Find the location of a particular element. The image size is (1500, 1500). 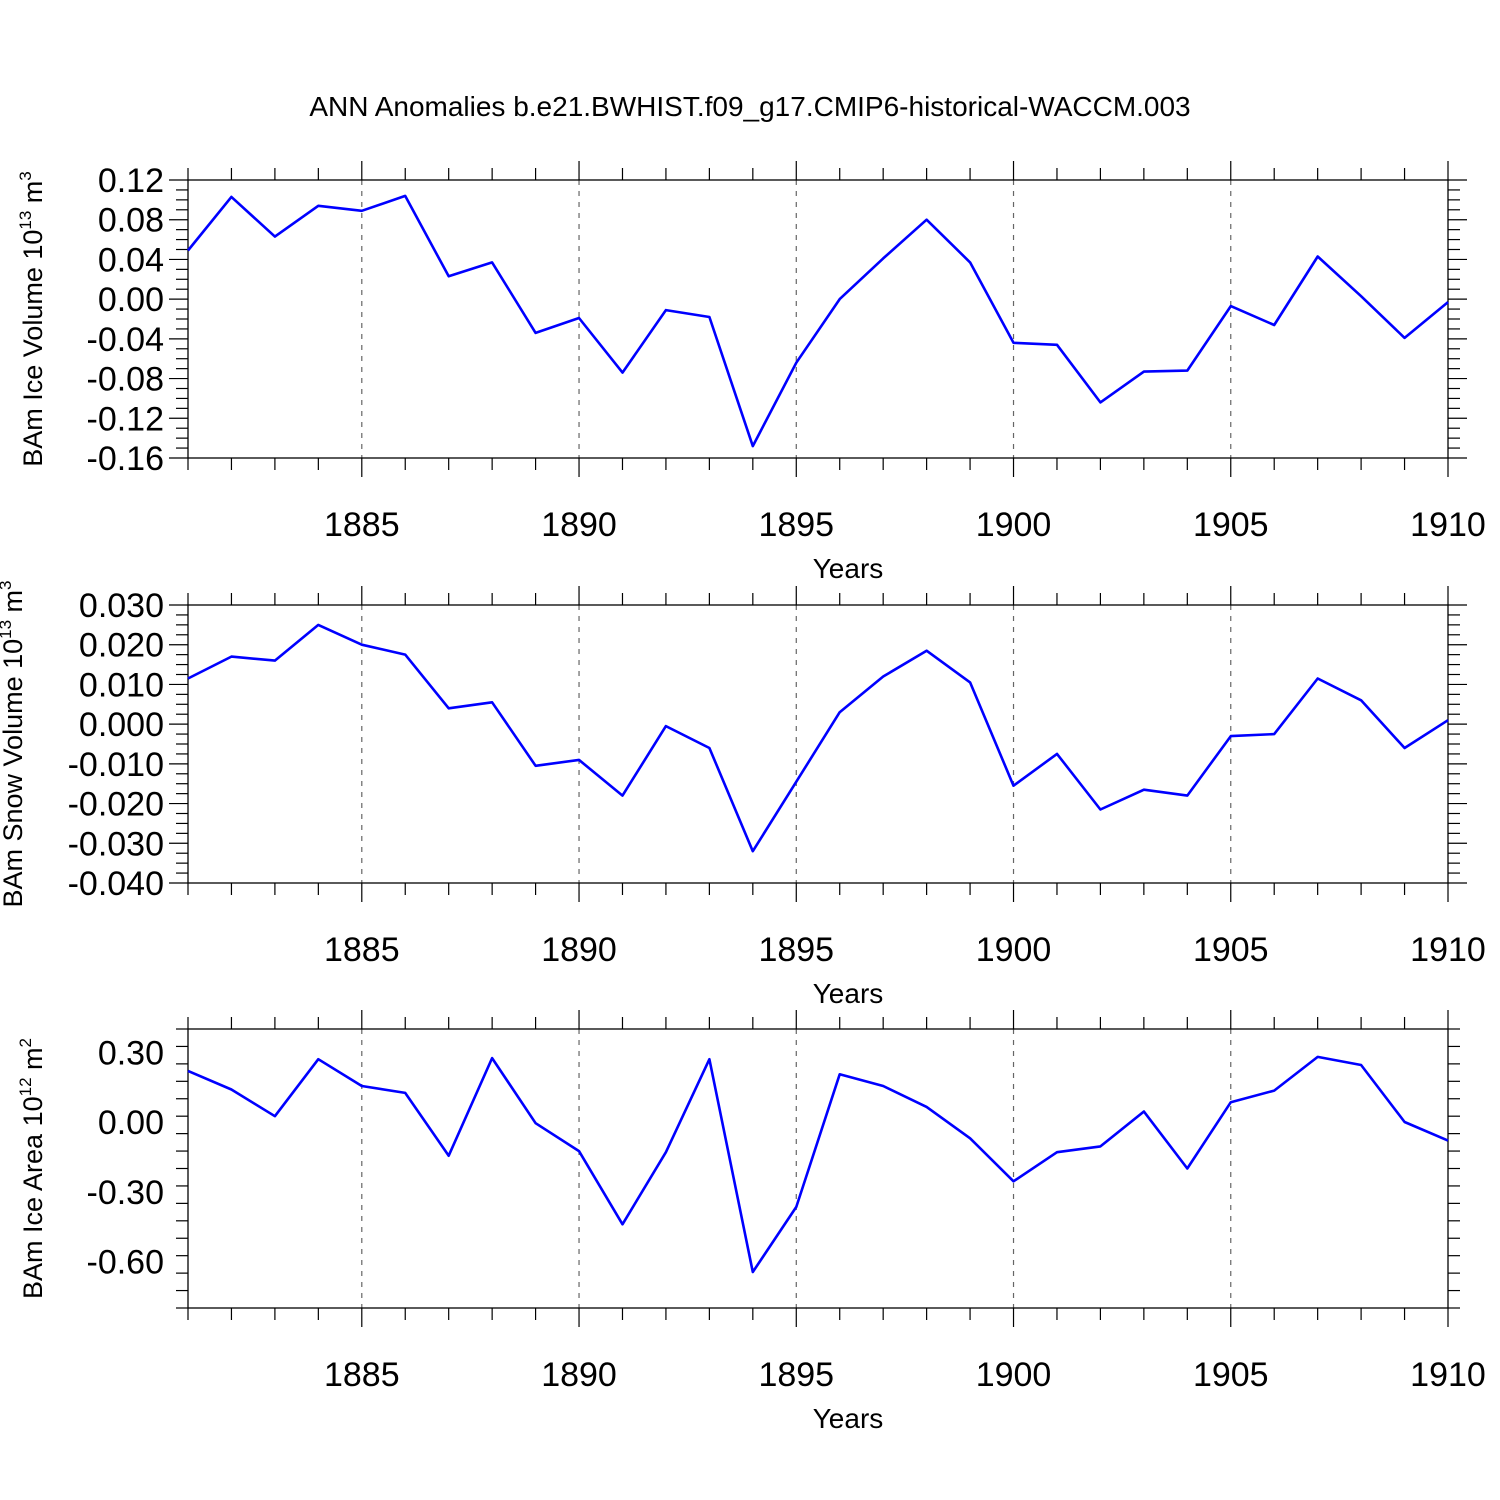

y-axis-label-part: BAm Ice Volume 10 is located at coordinates (33, 348).